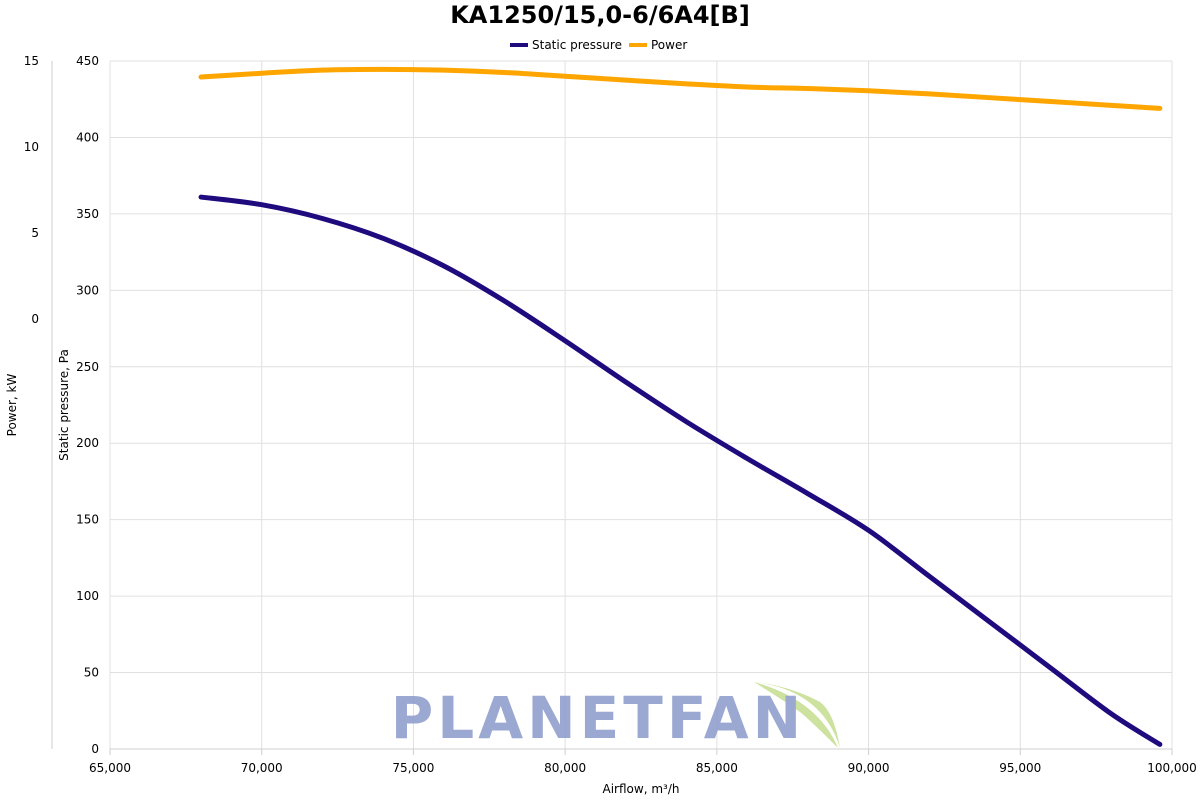  I want to click on series-line-power, so click(680, 88).